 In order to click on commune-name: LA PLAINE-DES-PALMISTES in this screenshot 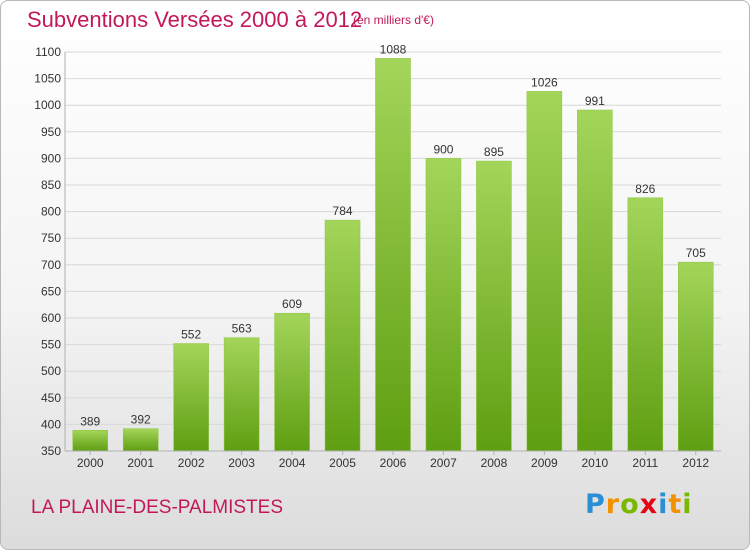, I will do `click(157, 507)`.